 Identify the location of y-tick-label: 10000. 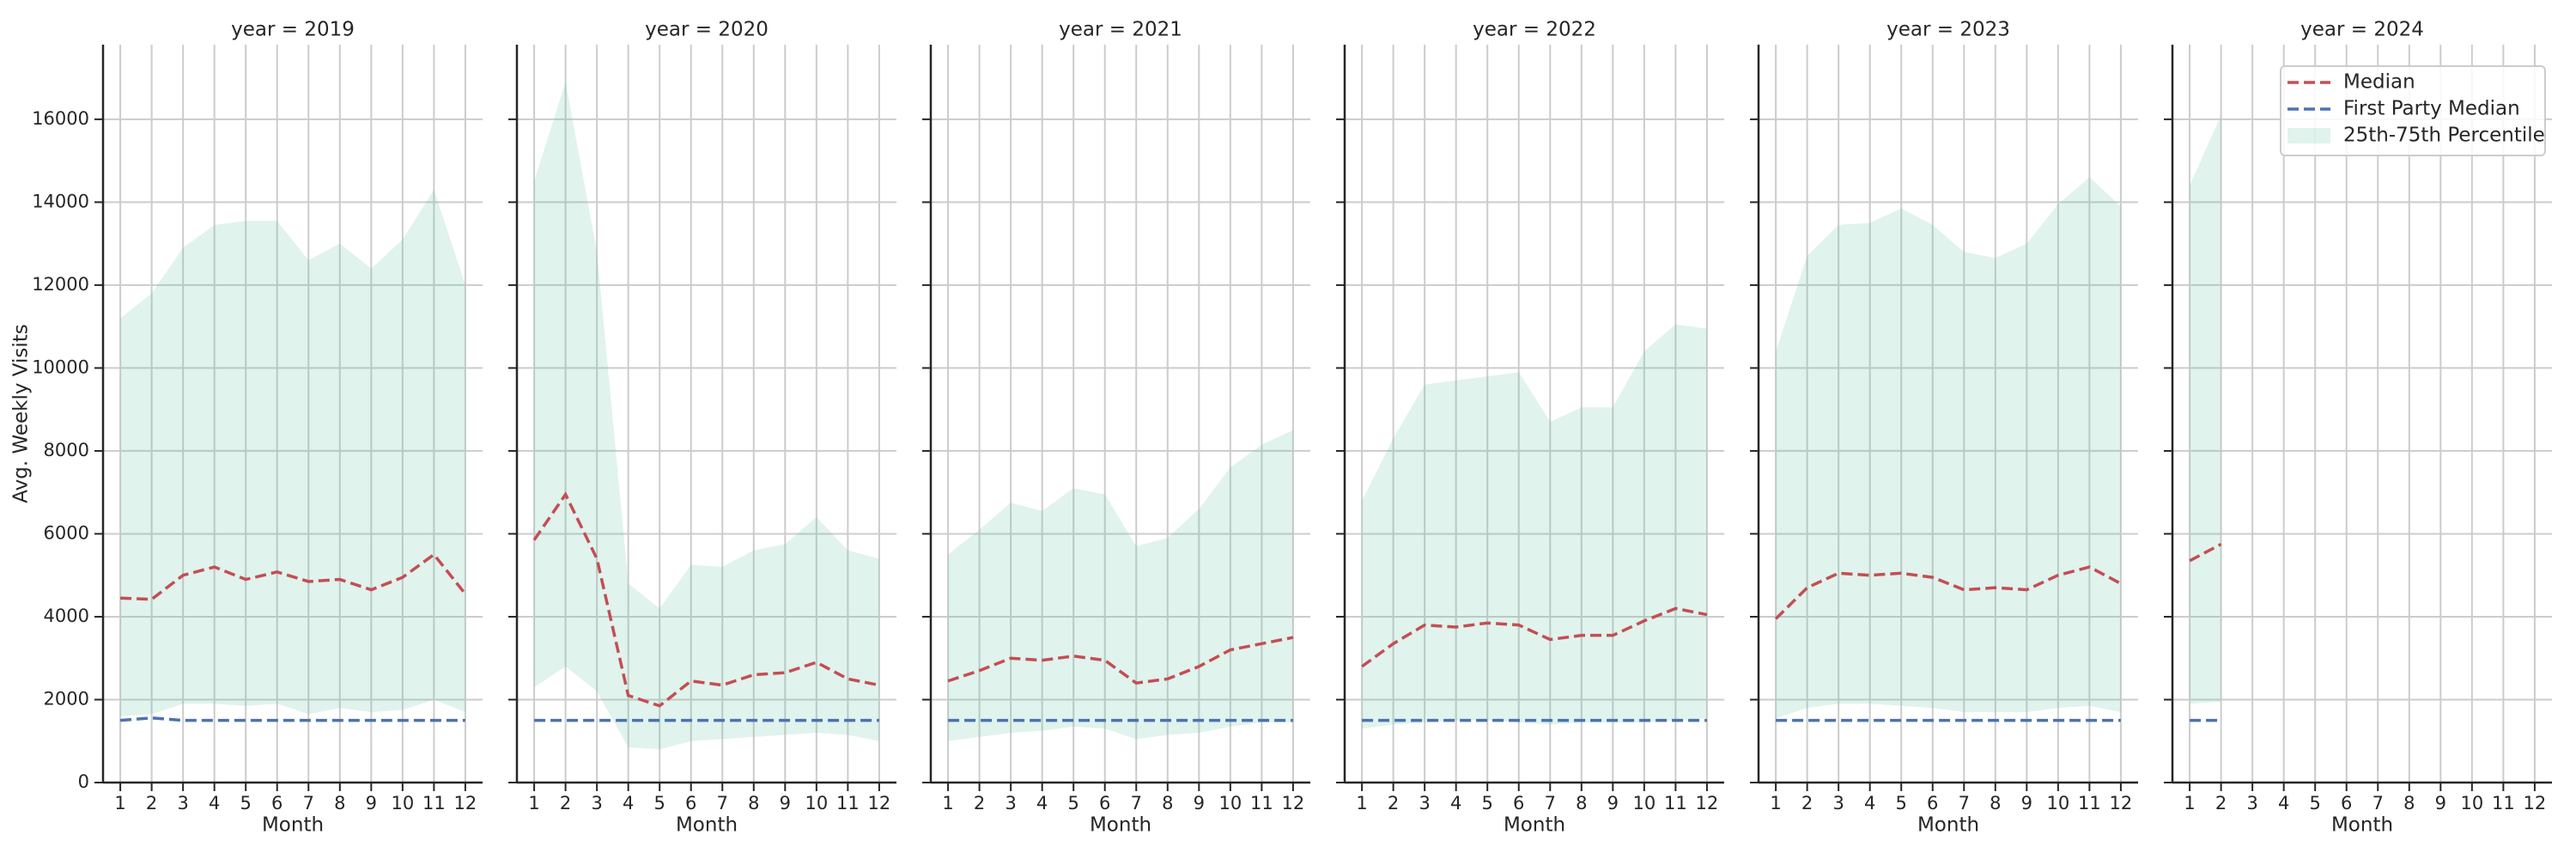
(61, 366).